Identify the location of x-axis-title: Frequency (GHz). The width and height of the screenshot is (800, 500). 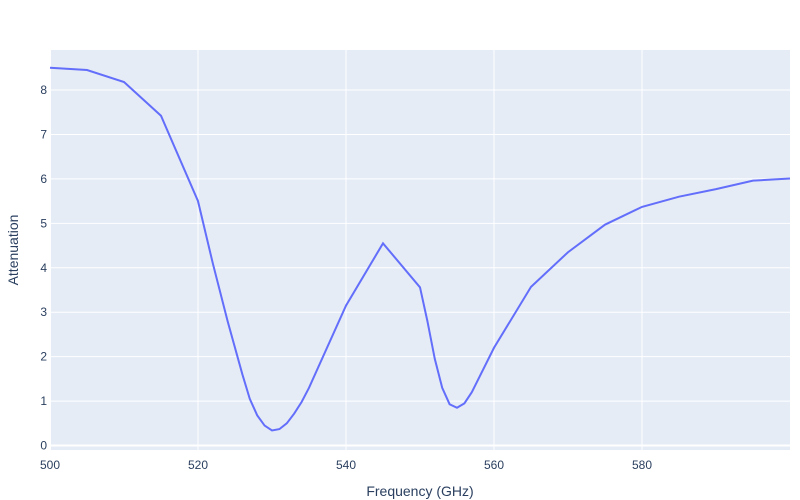
(419, 491).